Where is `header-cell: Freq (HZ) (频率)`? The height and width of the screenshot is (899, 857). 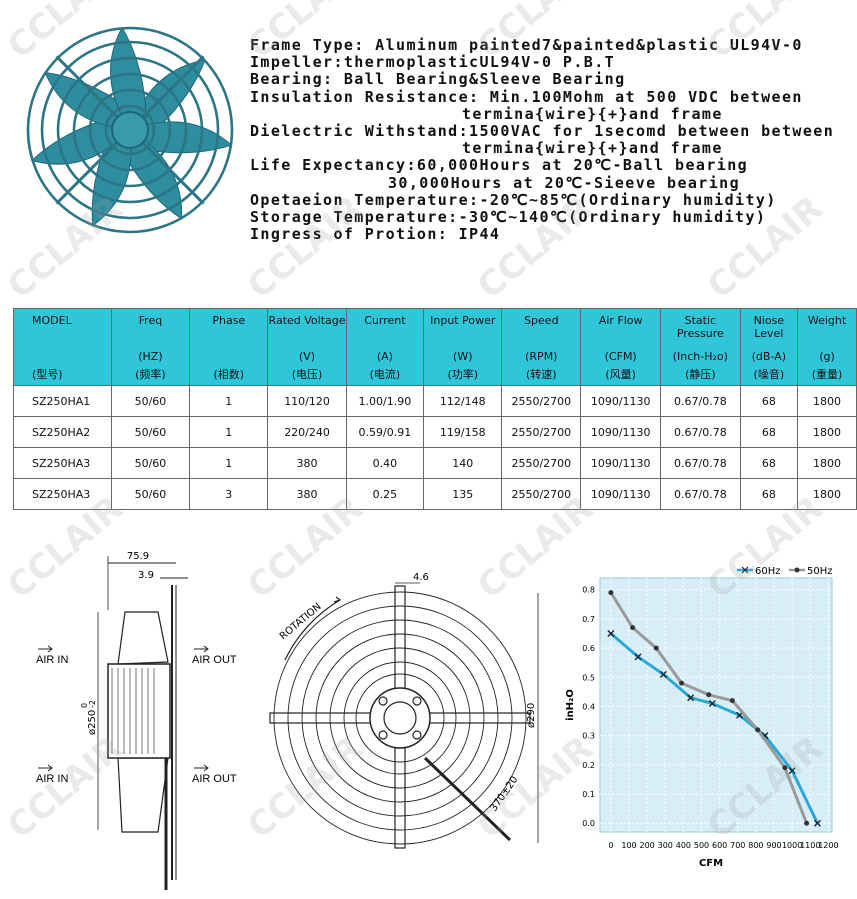 header-cell: Freq (HZ) (频率) is located at coordinates (150, 347).